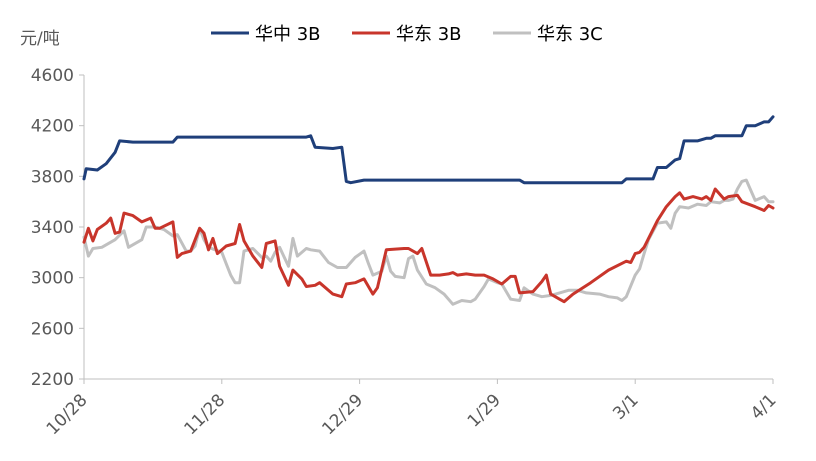  I want to click on y-axis-unit-label: 元/吨, so click(40, 39).